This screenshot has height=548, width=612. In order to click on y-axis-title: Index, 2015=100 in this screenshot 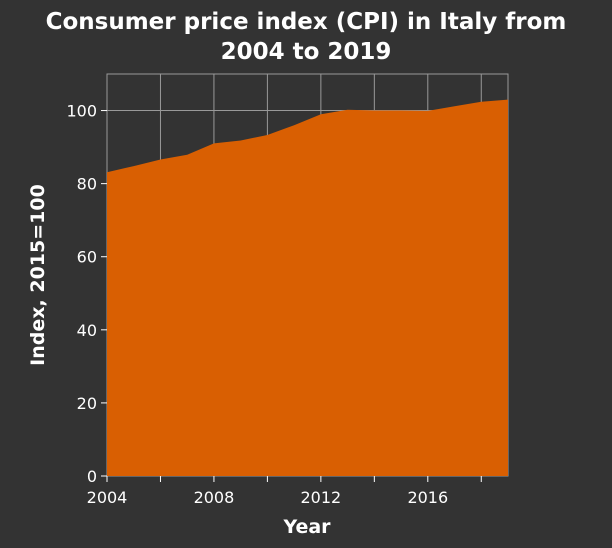, I will do `click(38, 275)`.